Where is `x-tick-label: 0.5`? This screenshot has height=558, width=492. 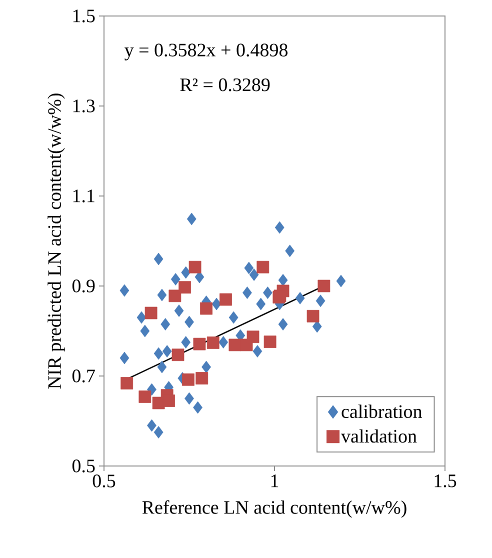 x-tick-label: 0.5 is located at coordinates (104, 481).